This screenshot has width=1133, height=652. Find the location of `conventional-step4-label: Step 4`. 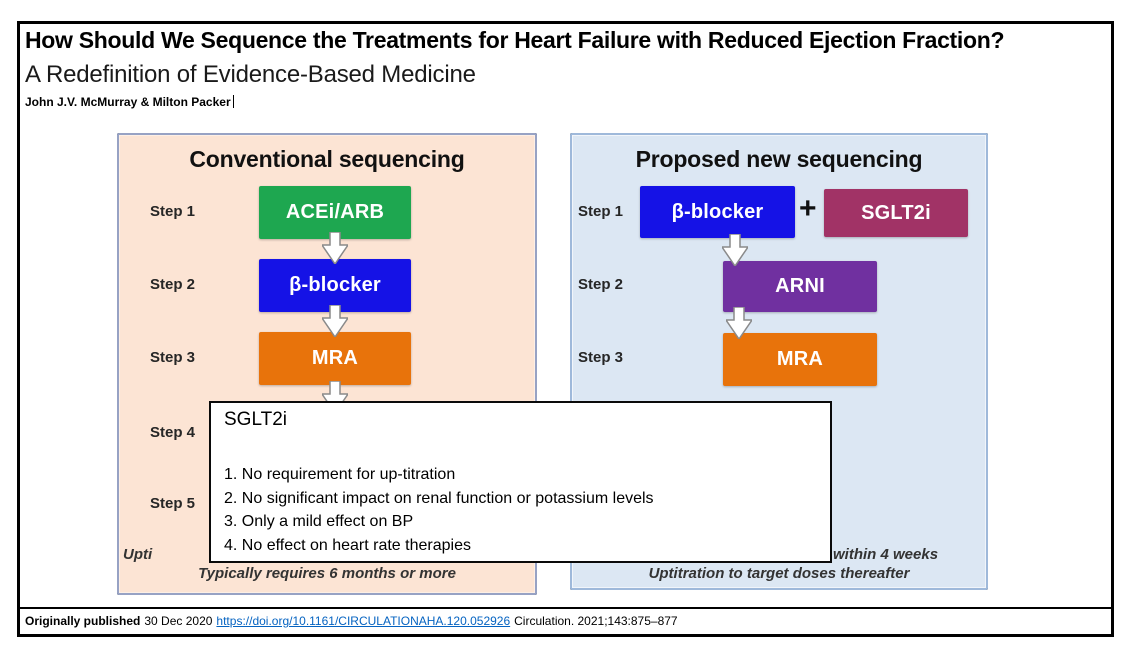

conventional-step4-label: Step 4 is located at coordinates (173, 432).